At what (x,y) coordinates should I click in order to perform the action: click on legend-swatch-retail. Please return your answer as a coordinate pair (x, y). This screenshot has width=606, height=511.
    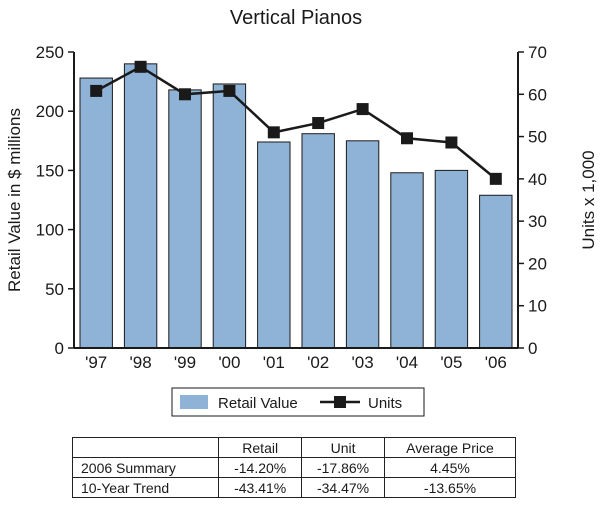
    Looking at the image, I should click on (194, 402).